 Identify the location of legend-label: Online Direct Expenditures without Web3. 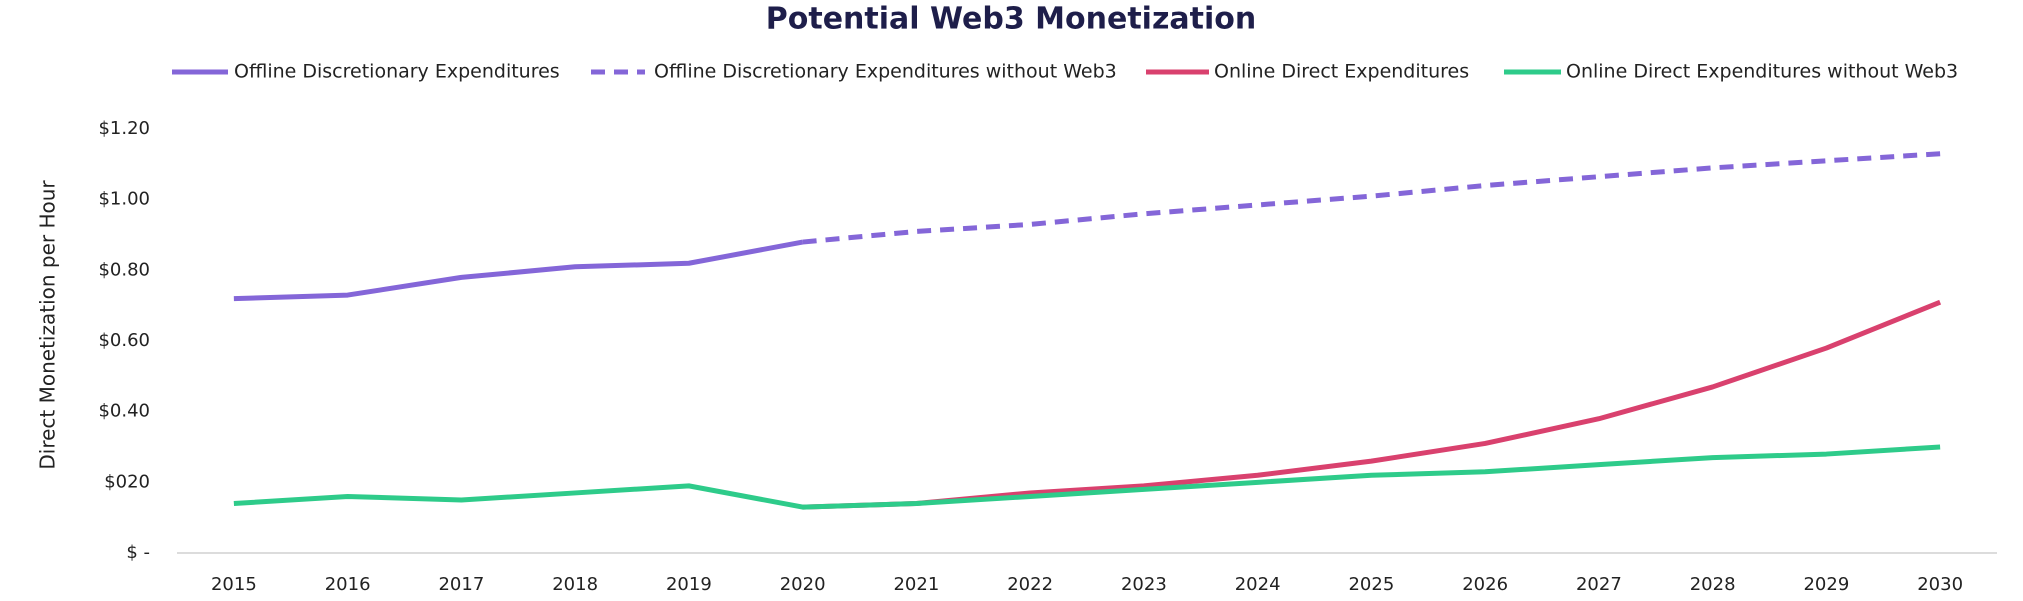
(1762, 72).